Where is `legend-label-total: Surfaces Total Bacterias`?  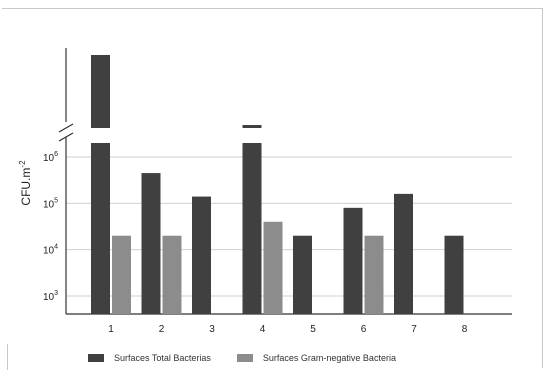
legend-label-total: Surfaces Total Bacterias is located at coordinates (162, 358).